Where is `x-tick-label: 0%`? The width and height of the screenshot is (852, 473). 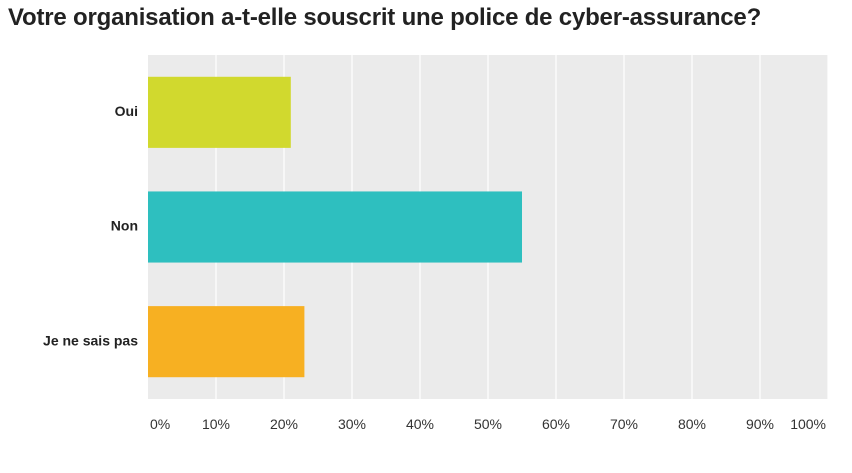
x-tick-label: 0% is located at coordinates (160, 424).